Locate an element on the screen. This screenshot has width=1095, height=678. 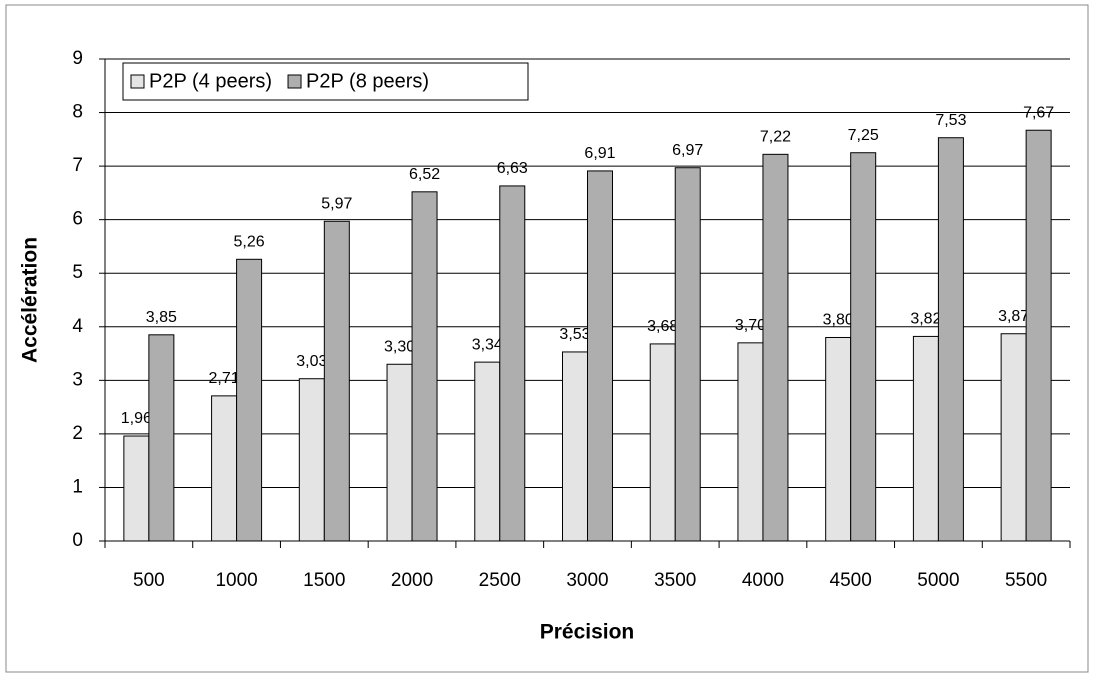
x-tick-label: 4000 is located at coordinates (763, 580).